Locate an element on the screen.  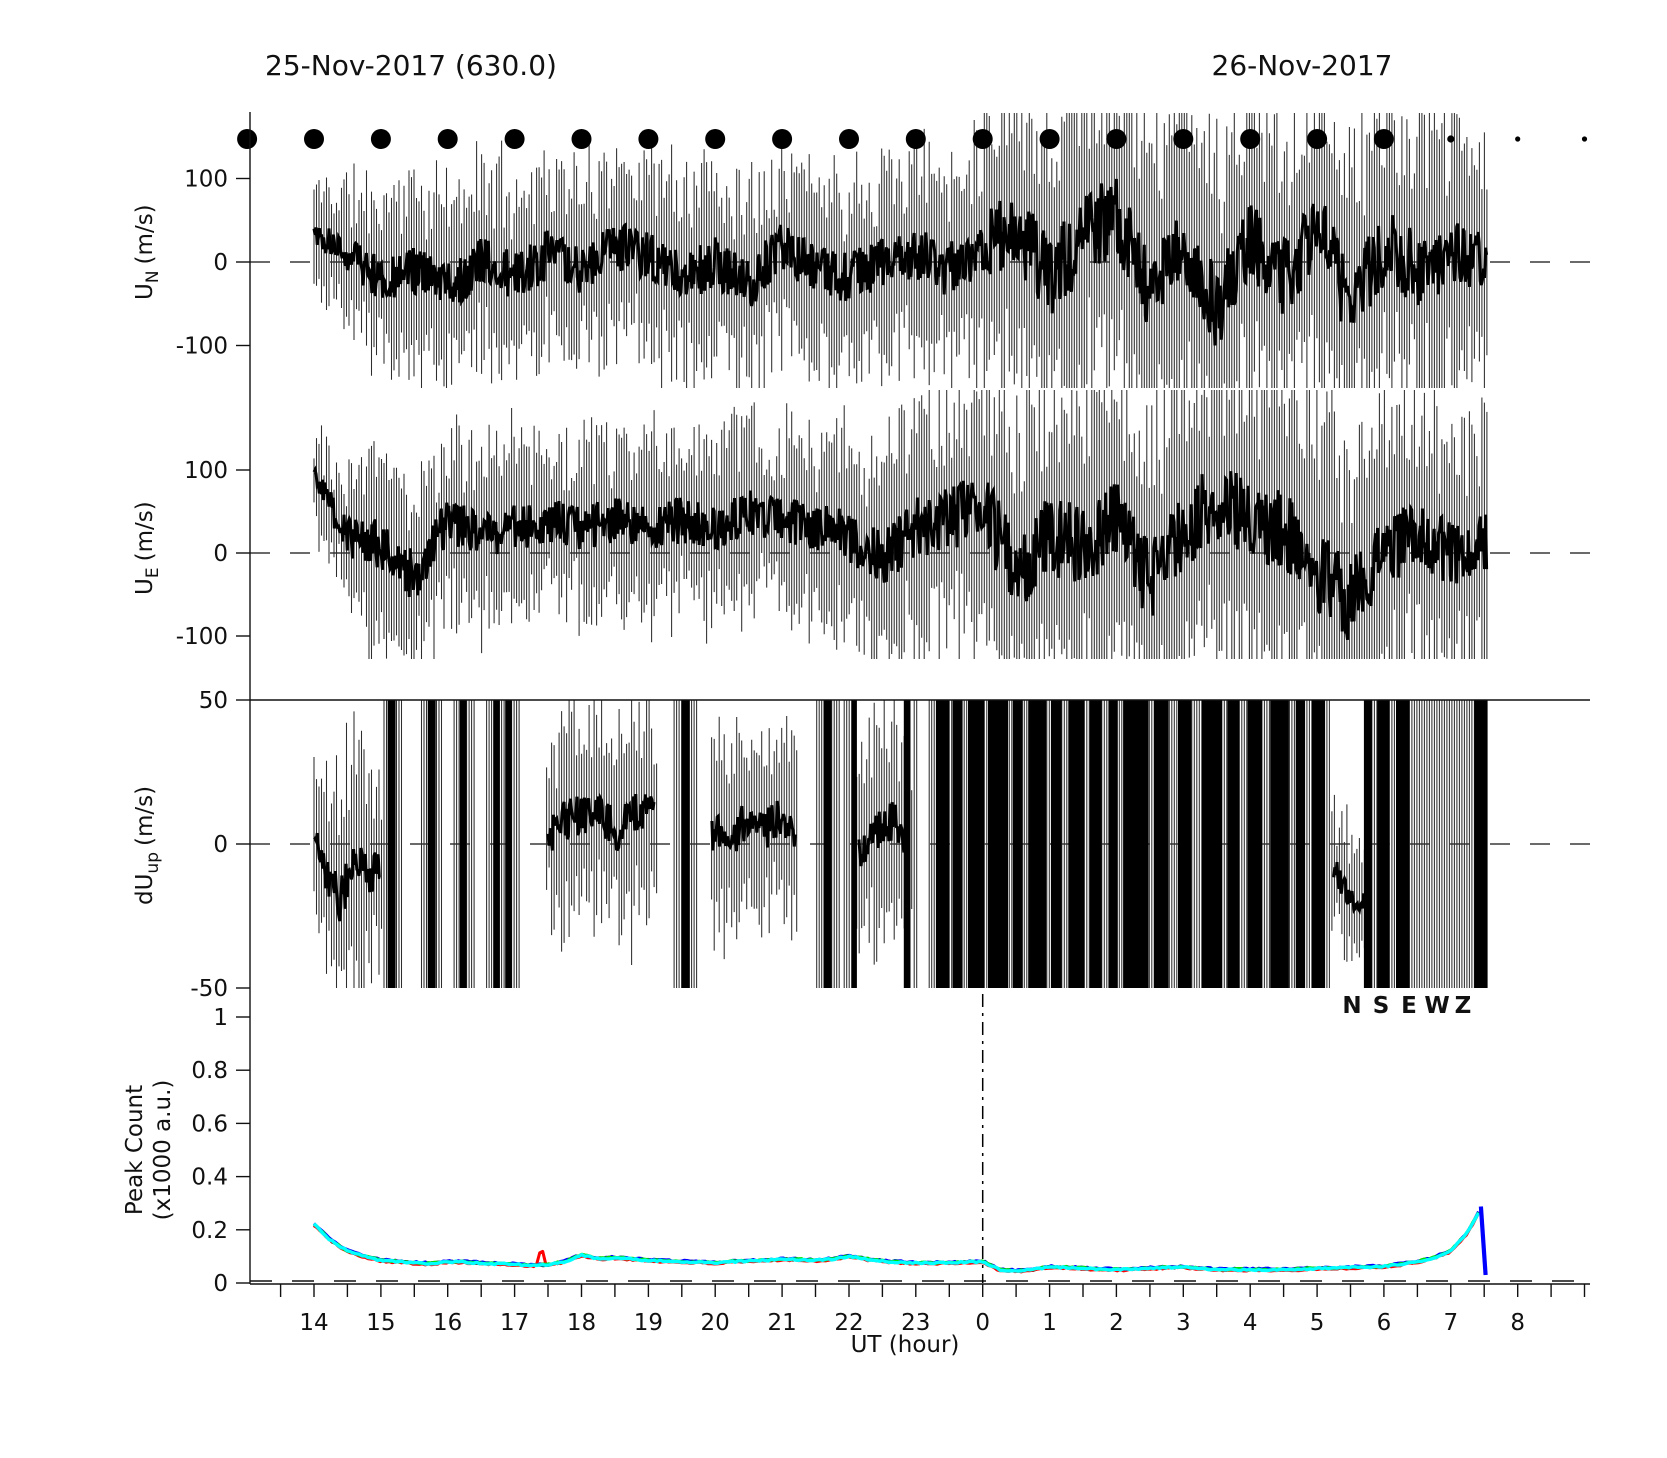
panel-dup-series is located at coordinates (900, 844).